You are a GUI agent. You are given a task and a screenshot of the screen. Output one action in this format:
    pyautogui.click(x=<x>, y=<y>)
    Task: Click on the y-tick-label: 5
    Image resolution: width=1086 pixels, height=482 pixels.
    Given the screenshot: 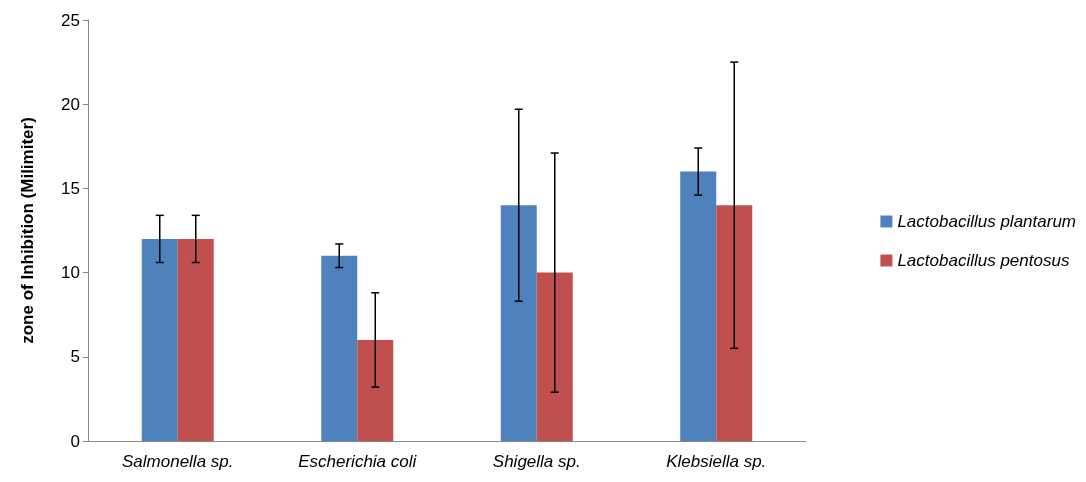 What is the action you would take?
    pyautogui.click(x=75, y=357)
    